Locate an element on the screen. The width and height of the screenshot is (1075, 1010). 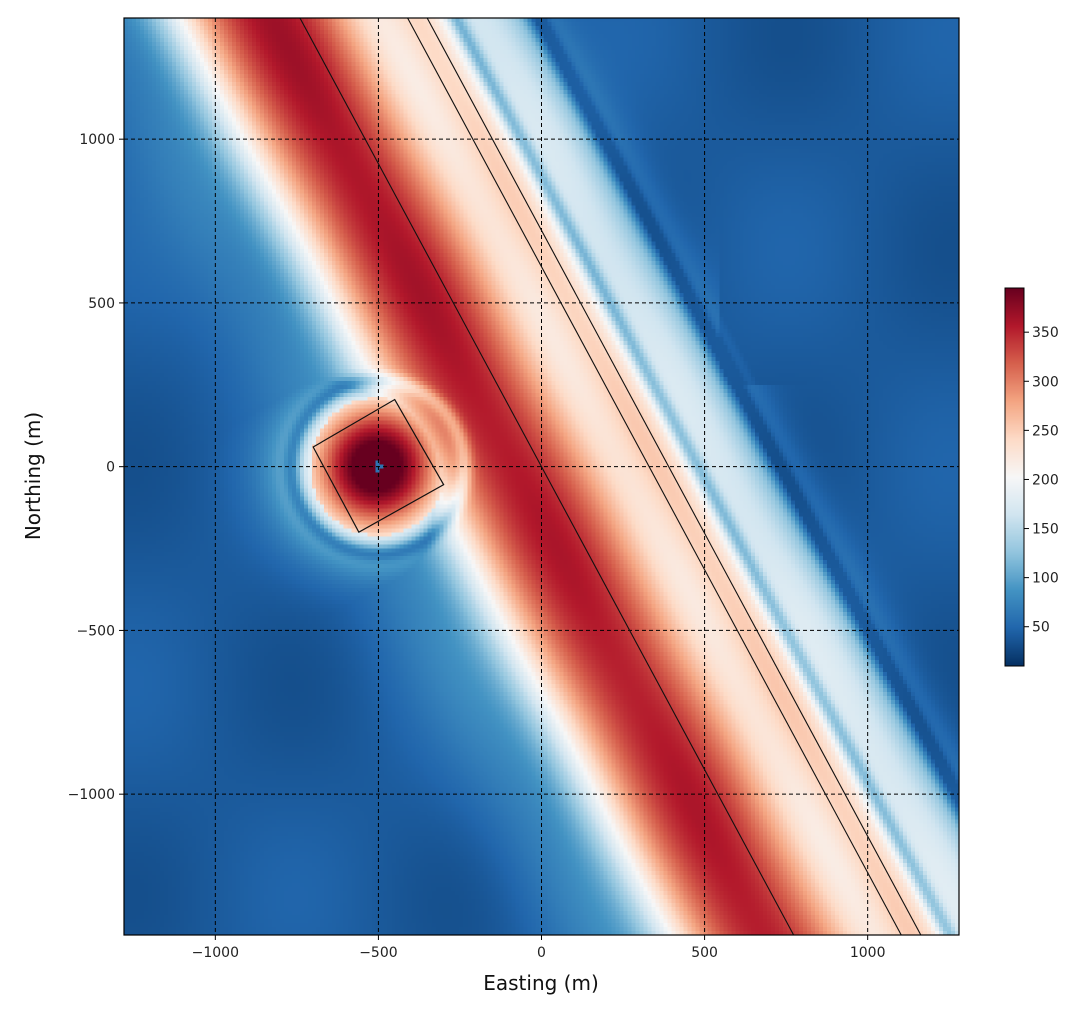
colorbar-gradient is located at coordinates (1014, 477).